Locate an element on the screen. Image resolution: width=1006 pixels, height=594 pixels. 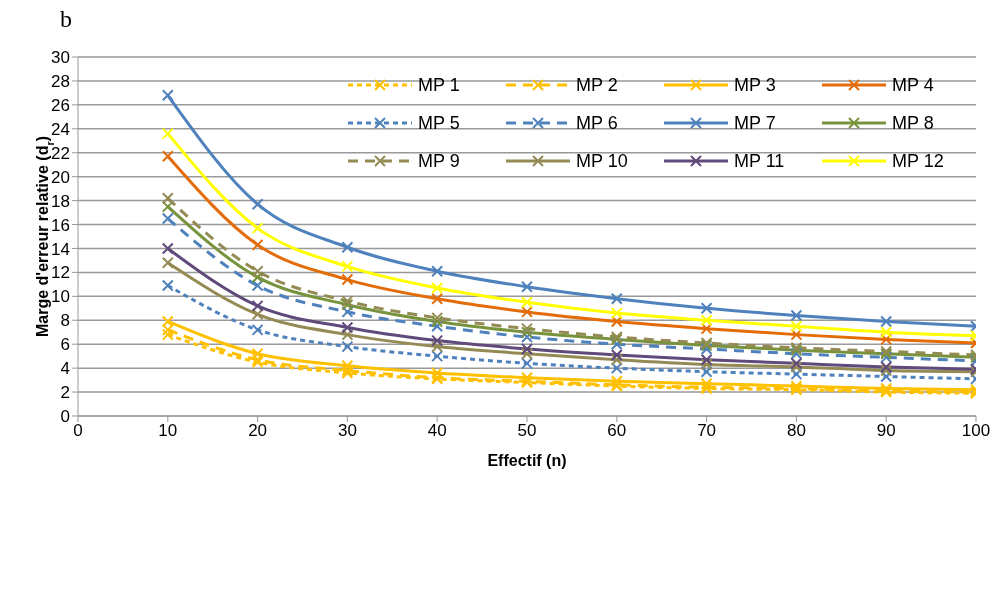
chart-title: b is located at coordinates (66, 19).